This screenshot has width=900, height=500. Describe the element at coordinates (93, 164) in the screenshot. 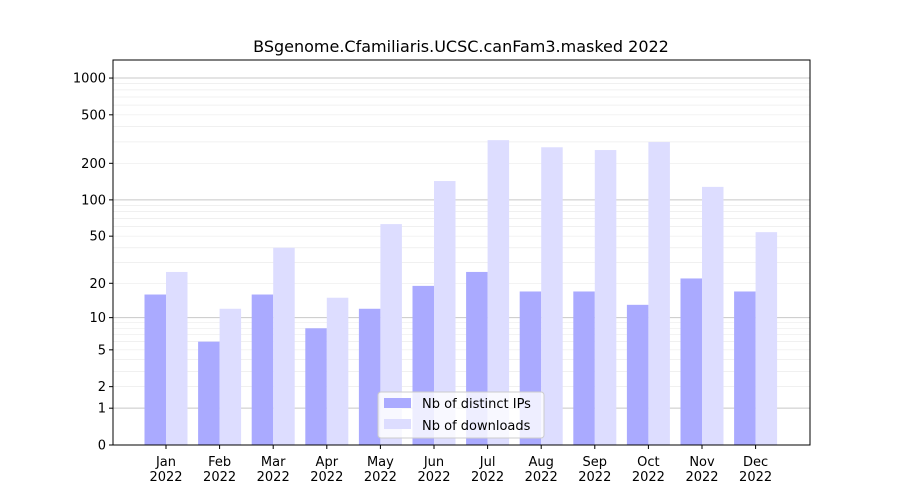

I see `y-tick-label: 200` at that location.